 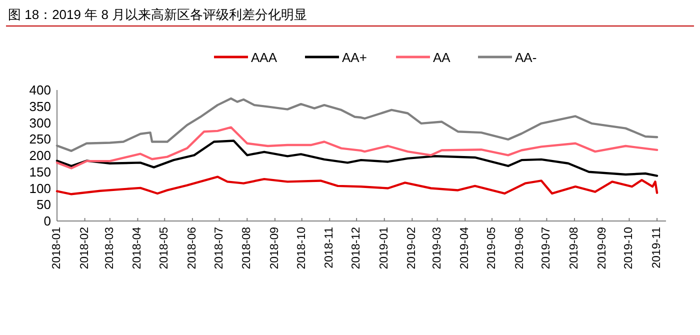 What do you see at coordinates (437, 248) in the screenshot?
I see `x-tick-label: 2019-03` at bounding box center [437, 248].